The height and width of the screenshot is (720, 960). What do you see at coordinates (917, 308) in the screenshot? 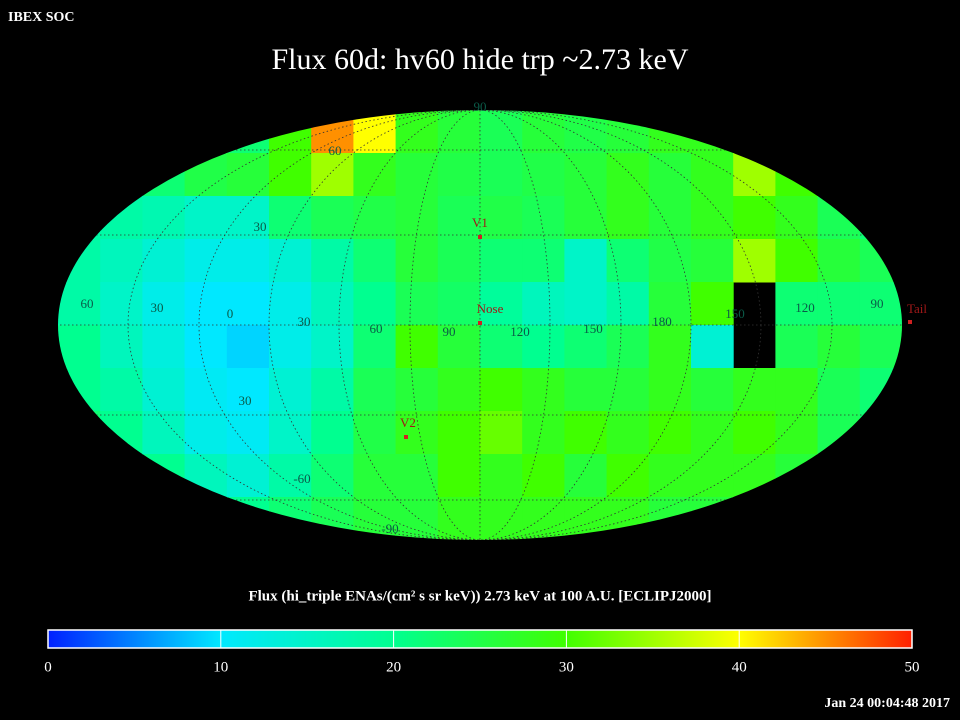
I see `marker-label: Tail` at bounding box center [917, 308].